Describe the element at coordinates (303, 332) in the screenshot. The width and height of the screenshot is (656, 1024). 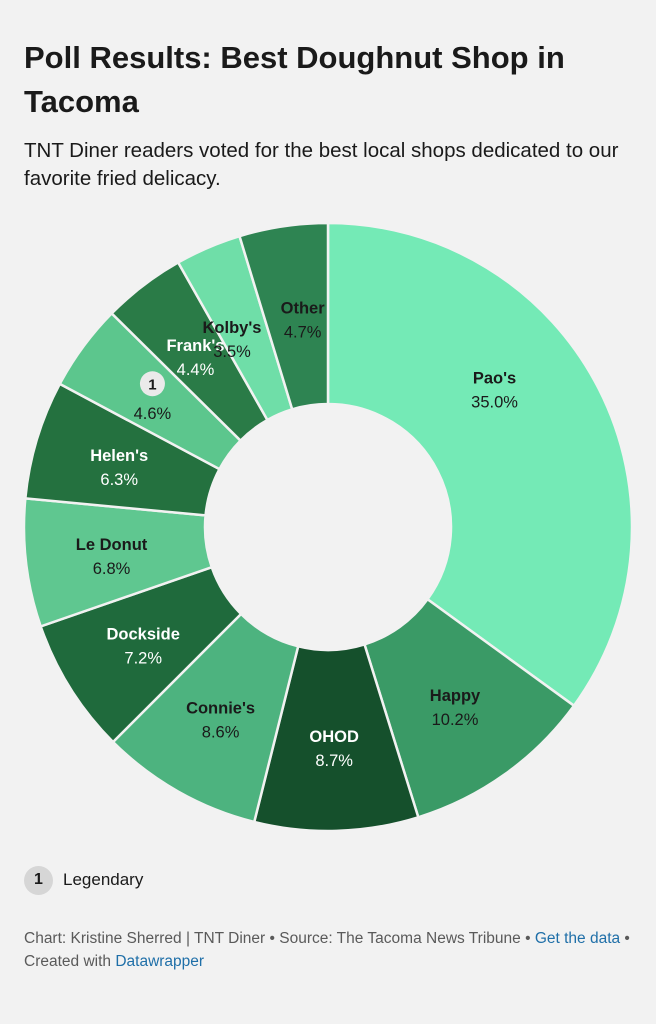
I see `slice-value-10: 4.7%` at that location.